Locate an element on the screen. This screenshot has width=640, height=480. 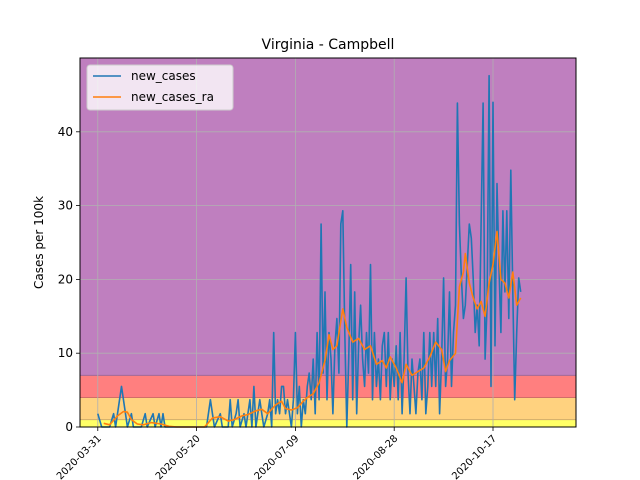
y-tick-label-0: 0 is located at coordinates (69, 427).